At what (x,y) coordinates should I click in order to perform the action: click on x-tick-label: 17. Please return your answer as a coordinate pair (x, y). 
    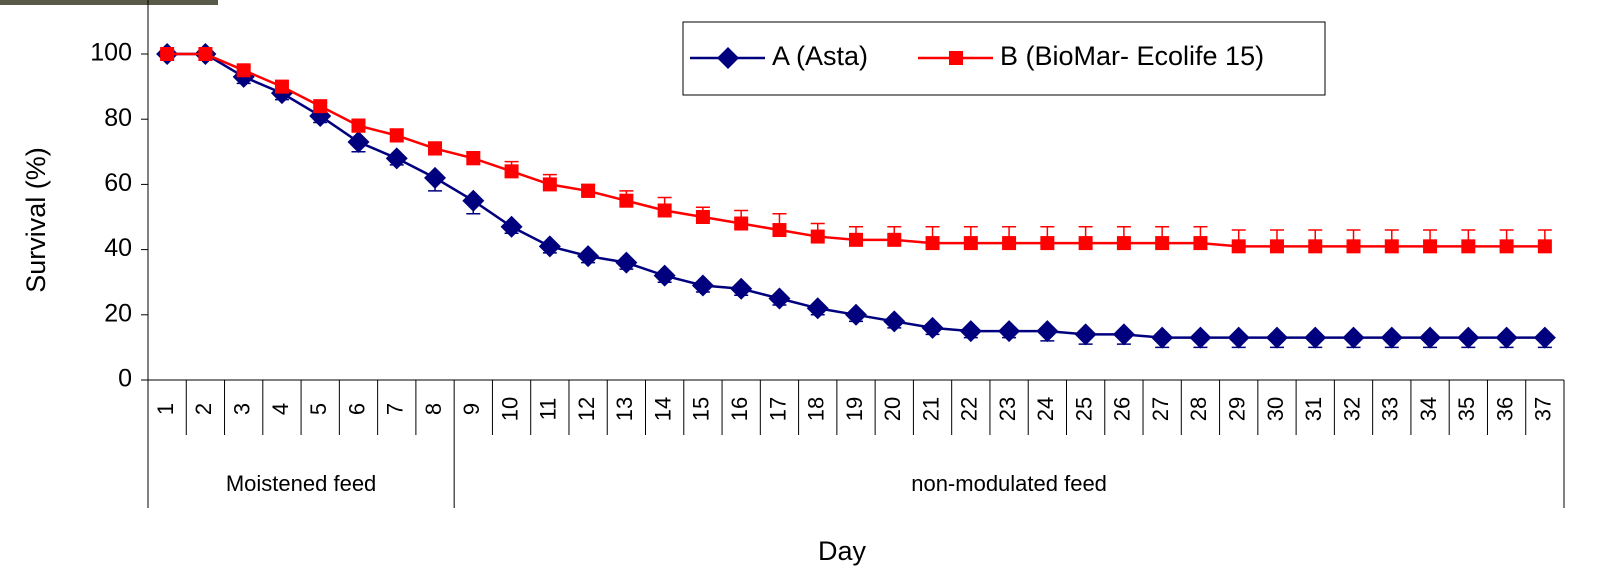
    Looking at the image, I should click on (777, 409).